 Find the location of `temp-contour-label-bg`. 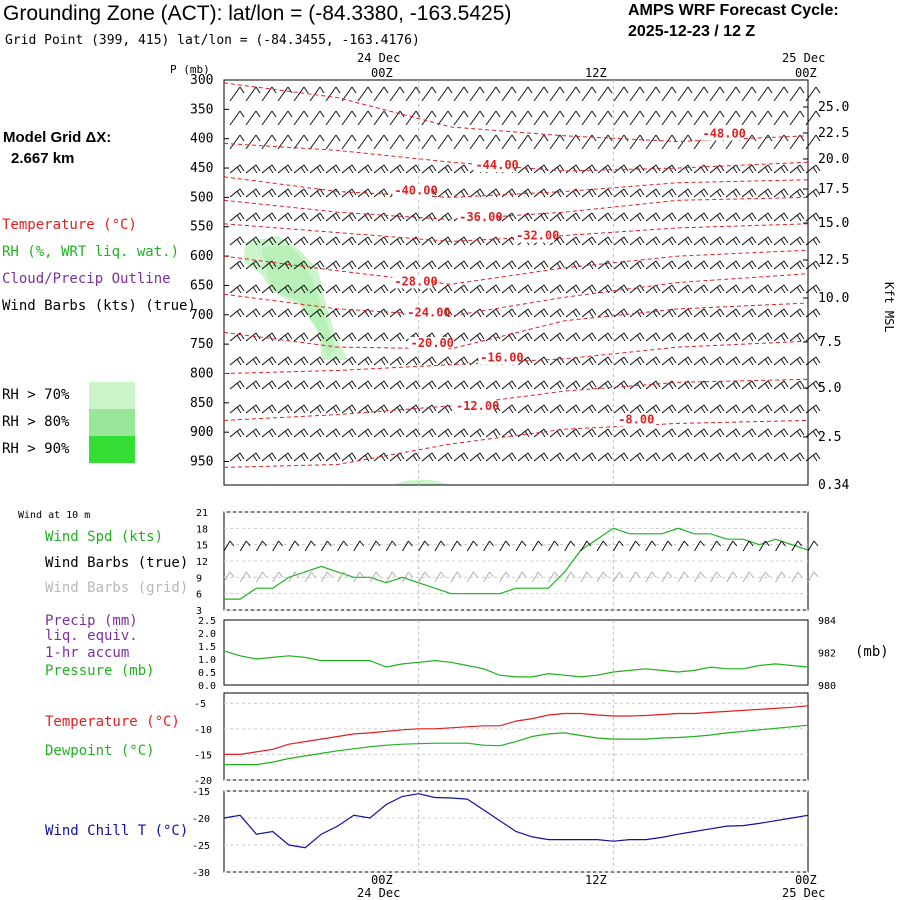

temp-contour-label-bg is located at coordinates (473, 406).